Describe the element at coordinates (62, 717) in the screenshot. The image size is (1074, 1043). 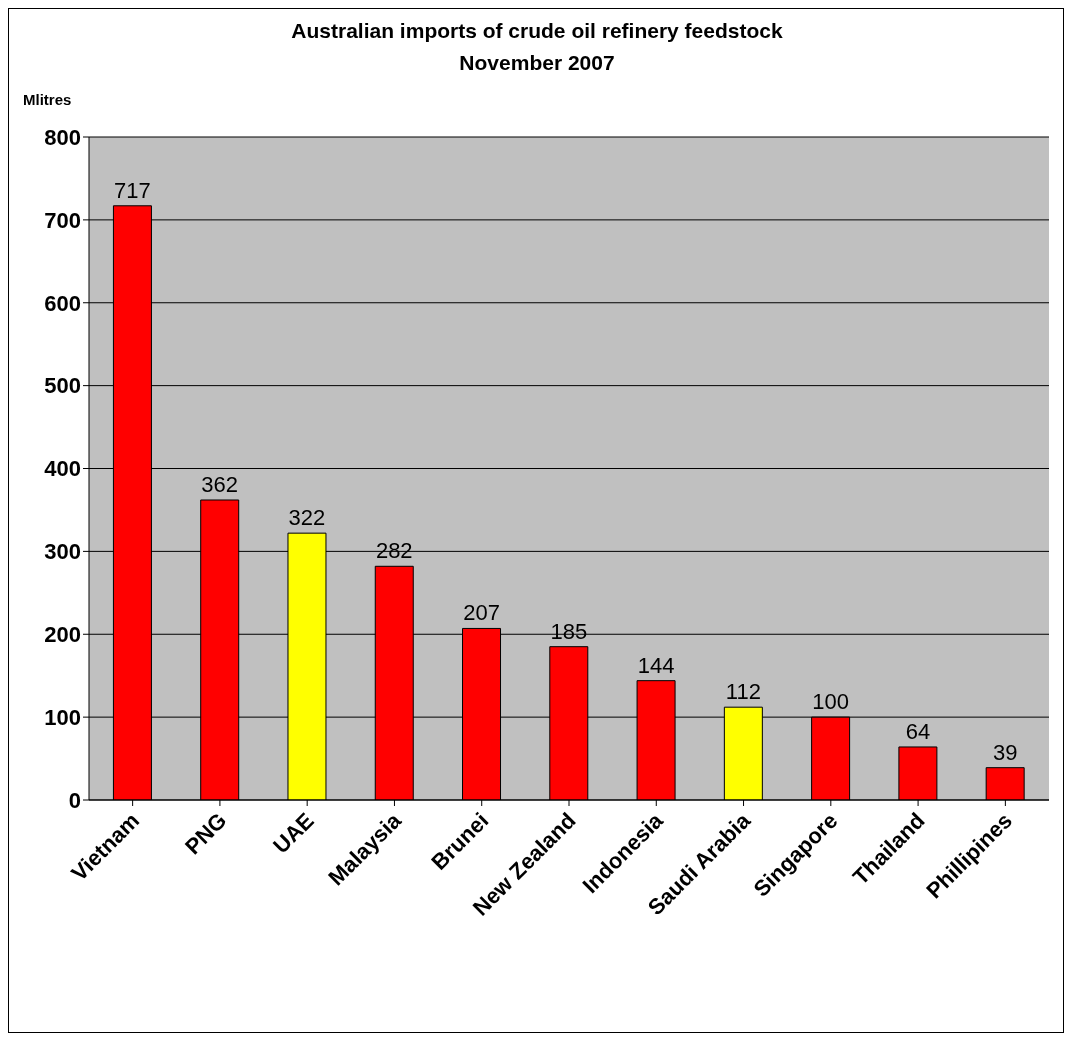
I see `y-tick-label: 100` at that location.